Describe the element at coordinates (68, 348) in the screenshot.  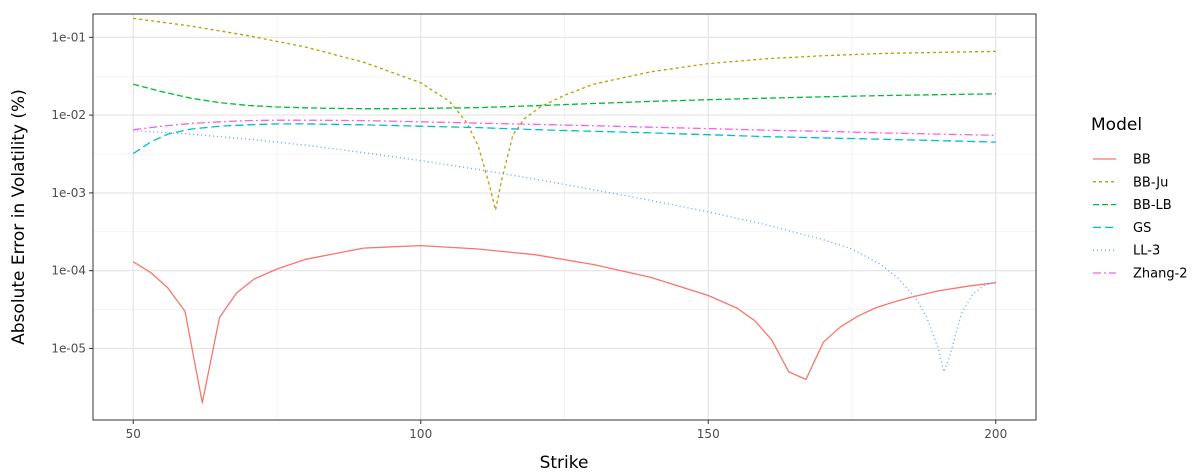
I see `y-tick-label: 1e-05` at that location.